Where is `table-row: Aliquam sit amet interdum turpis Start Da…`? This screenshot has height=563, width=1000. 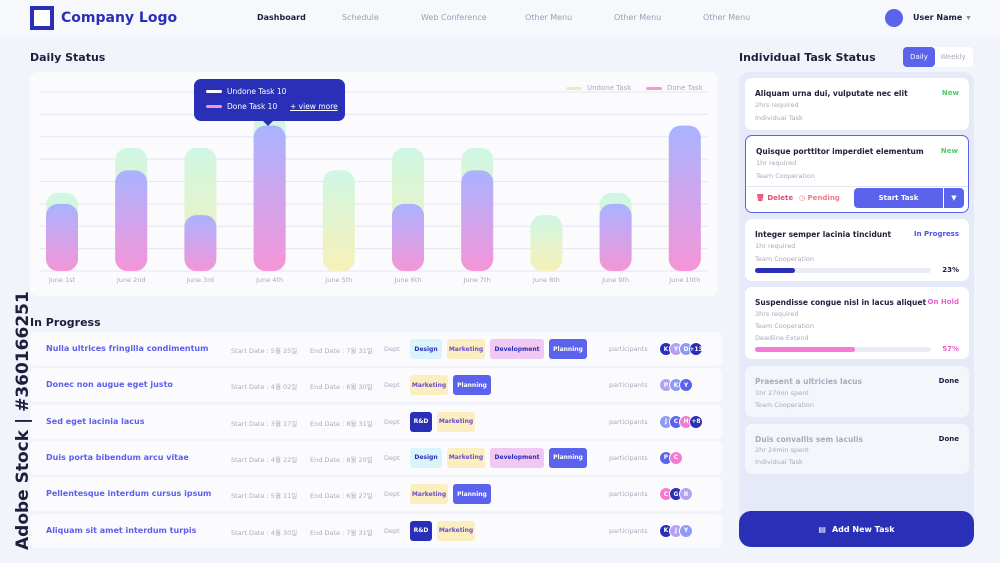
table-row: Aliquam sit amet interdum turpis Start Da… is located at coordinates (376, 530).